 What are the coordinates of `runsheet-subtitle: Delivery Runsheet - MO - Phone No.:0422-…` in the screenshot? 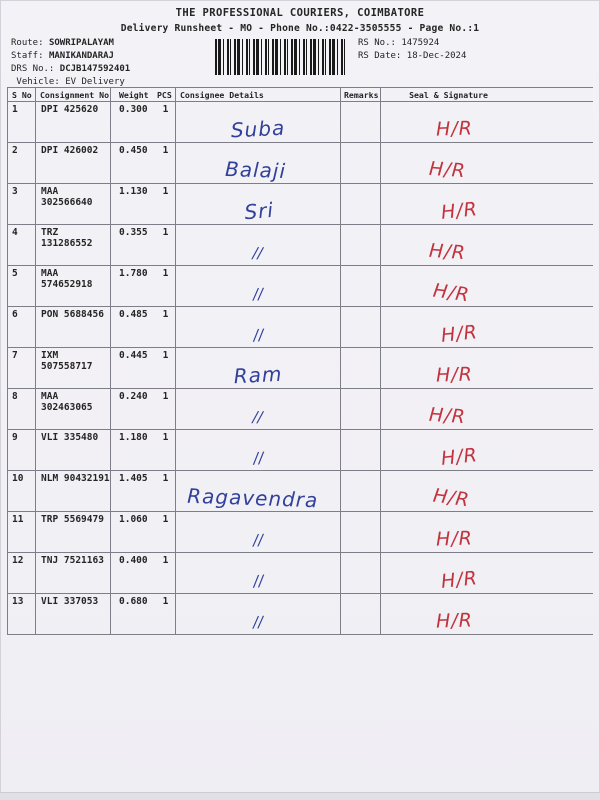 It's located at (300, 28).